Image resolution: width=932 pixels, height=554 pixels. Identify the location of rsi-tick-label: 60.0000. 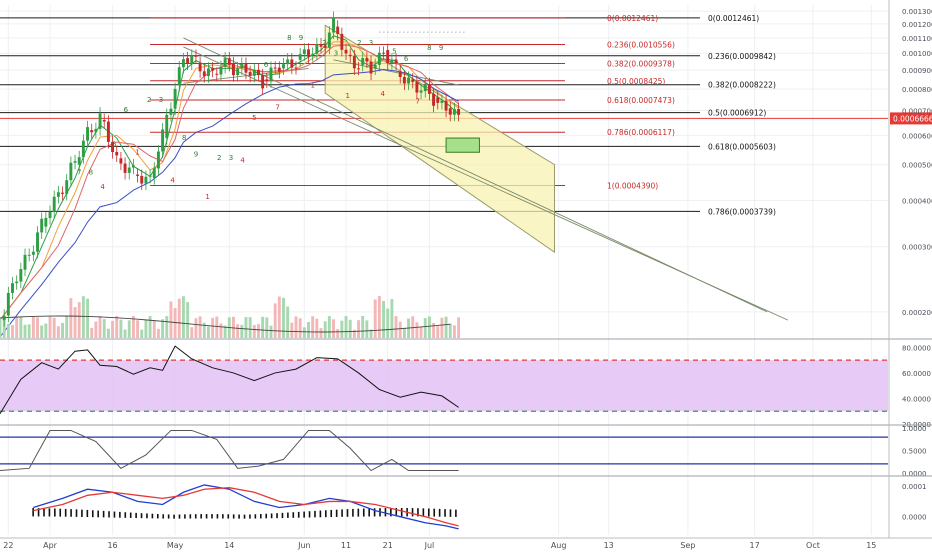
(916, 374).